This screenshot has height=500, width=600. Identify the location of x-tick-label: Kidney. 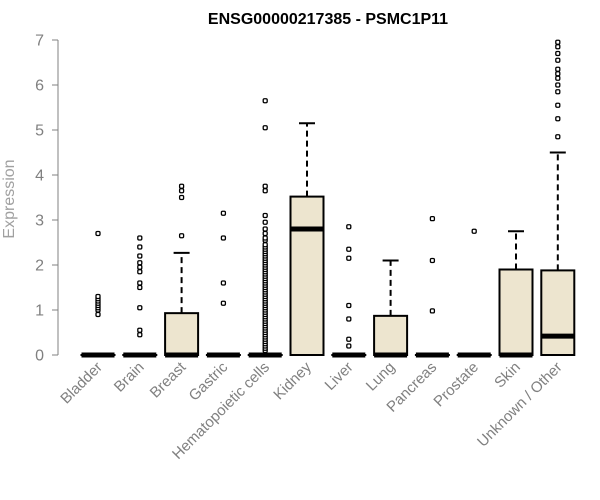
(292, 380).